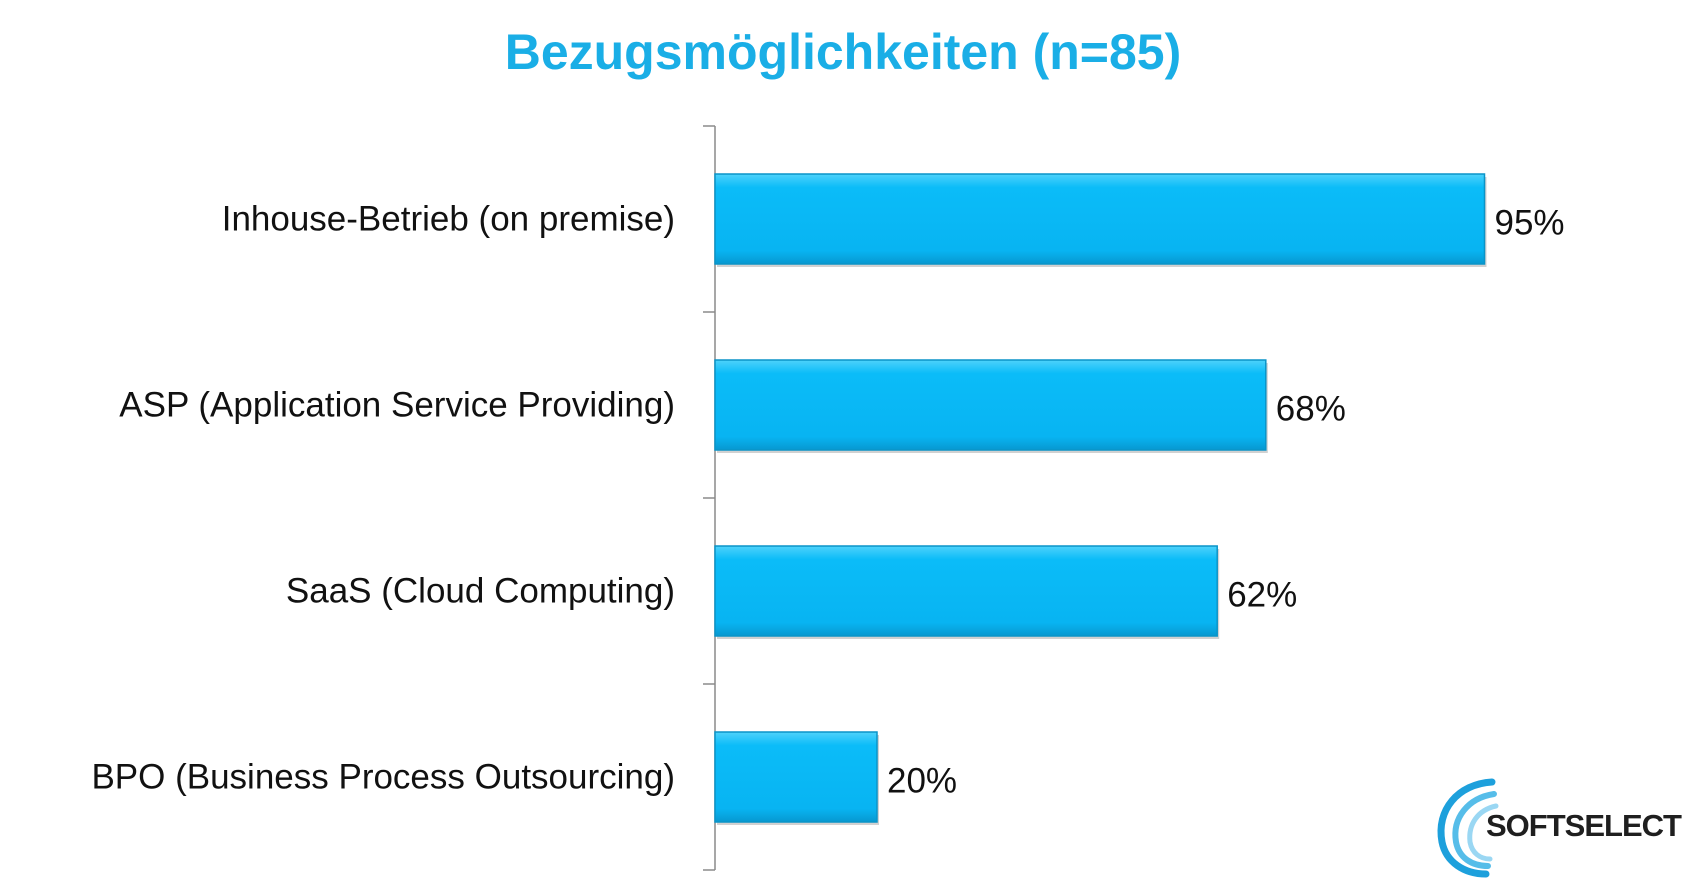 Image resolution: width=1686 pixels, height=886 pixels. Describe the element at coordinates (397, 405) in the screenshot. I see `category-label: ASP (Application Service Providing)` at that location.